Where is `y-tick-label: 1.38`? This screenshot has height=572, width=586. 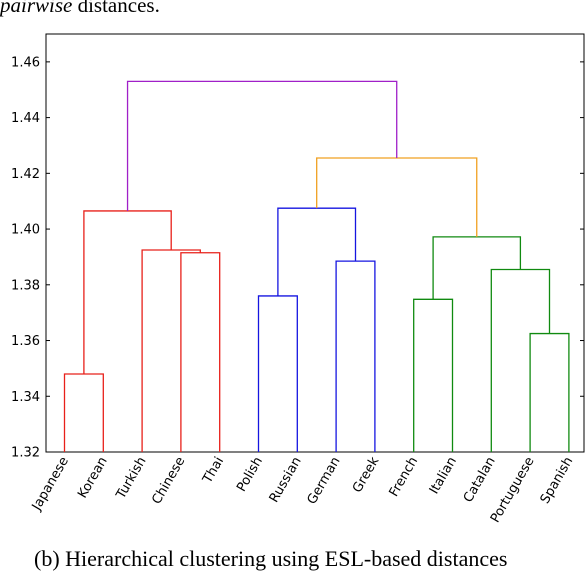
y-tick-label: 1.38 is located at coordinates (25, 285).